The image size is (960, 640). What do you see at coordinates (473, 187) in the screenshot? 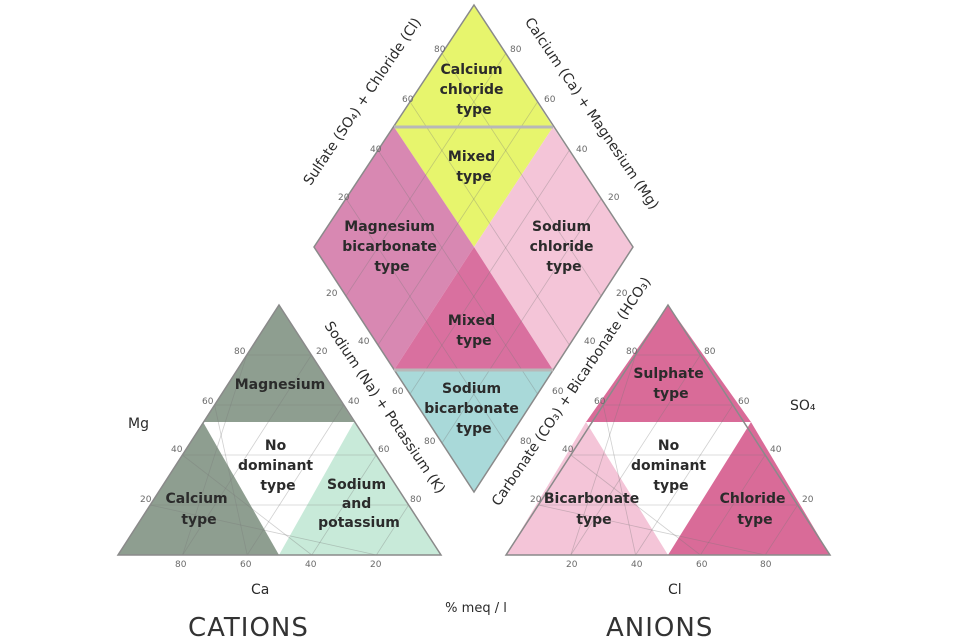
I see `mixed-top-zone` at bounding box center [473, 187].